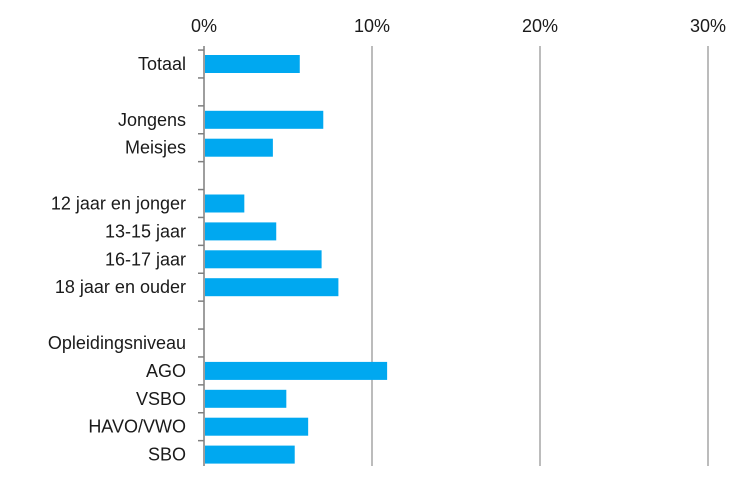  What do you see at coordinates (152, 120) in the screenshot?
I see `category-label: Jongens` at bounding box center [152, 120].